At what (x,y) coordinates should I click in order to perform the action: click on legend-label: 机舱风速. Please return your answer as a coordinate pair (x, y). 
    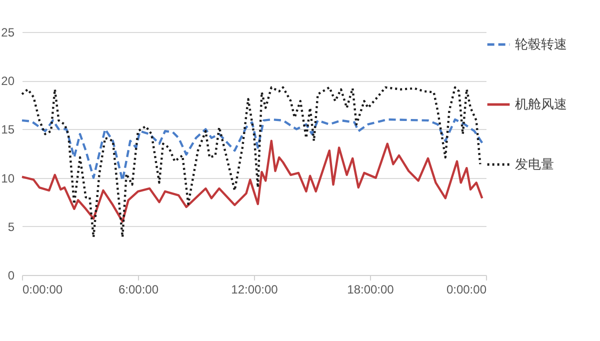
    Looking at the image, I should click on (541, 105).